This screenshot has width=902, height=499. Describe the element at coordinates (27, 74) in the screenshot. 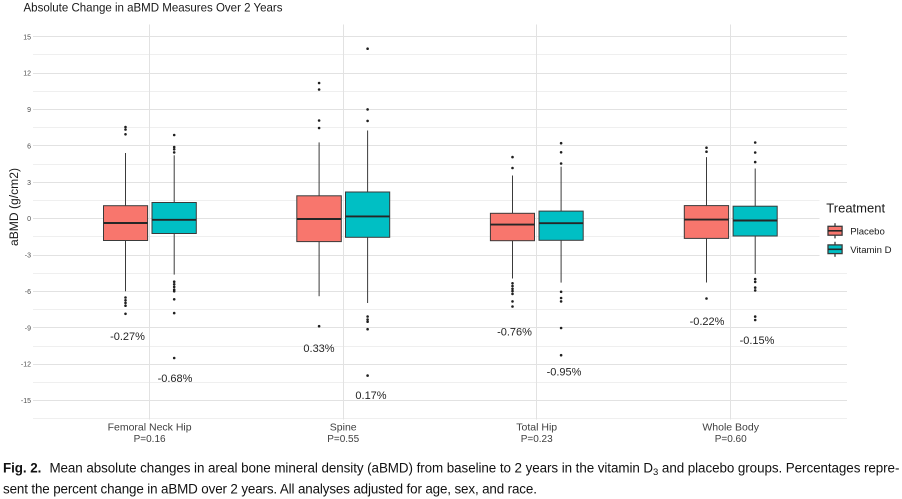

I see `svg-text: 12` at that location.